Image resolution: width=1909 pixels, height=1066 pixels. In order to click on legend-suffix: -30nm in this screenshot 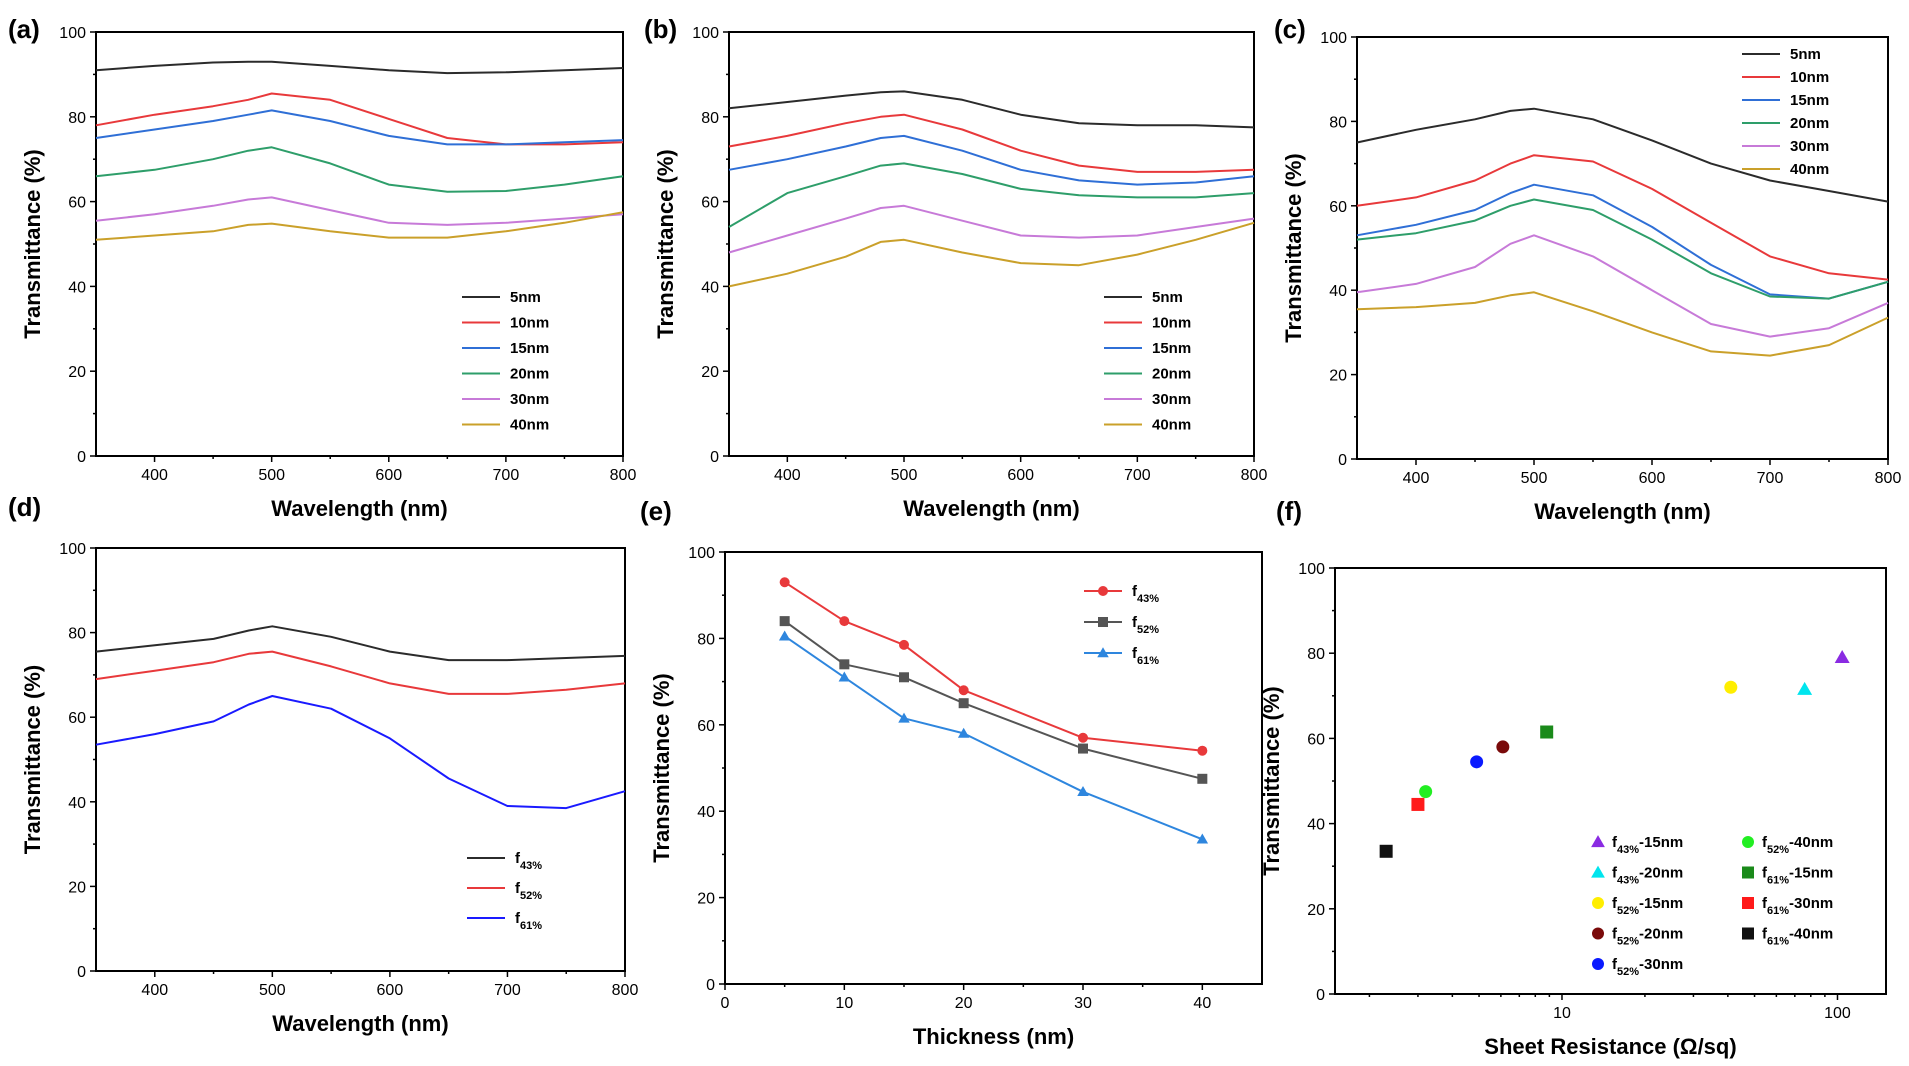, I will do `click(1661, 964)`.